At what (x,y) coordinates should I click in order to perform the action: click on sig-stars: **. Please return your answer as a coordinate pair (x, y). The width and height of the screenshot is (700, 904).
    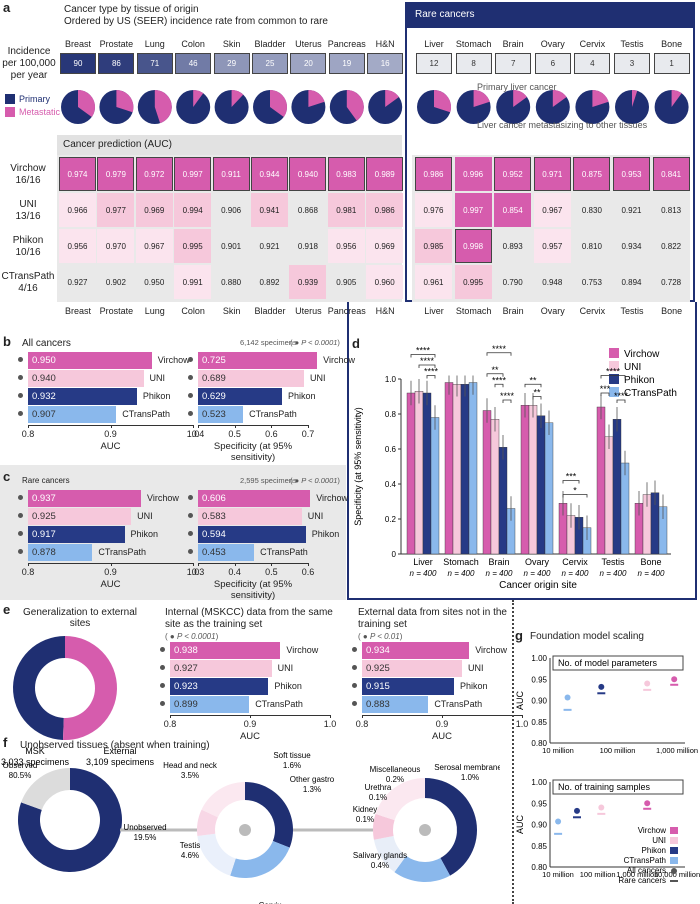
    Looking at the image, I should click on (533, 380).